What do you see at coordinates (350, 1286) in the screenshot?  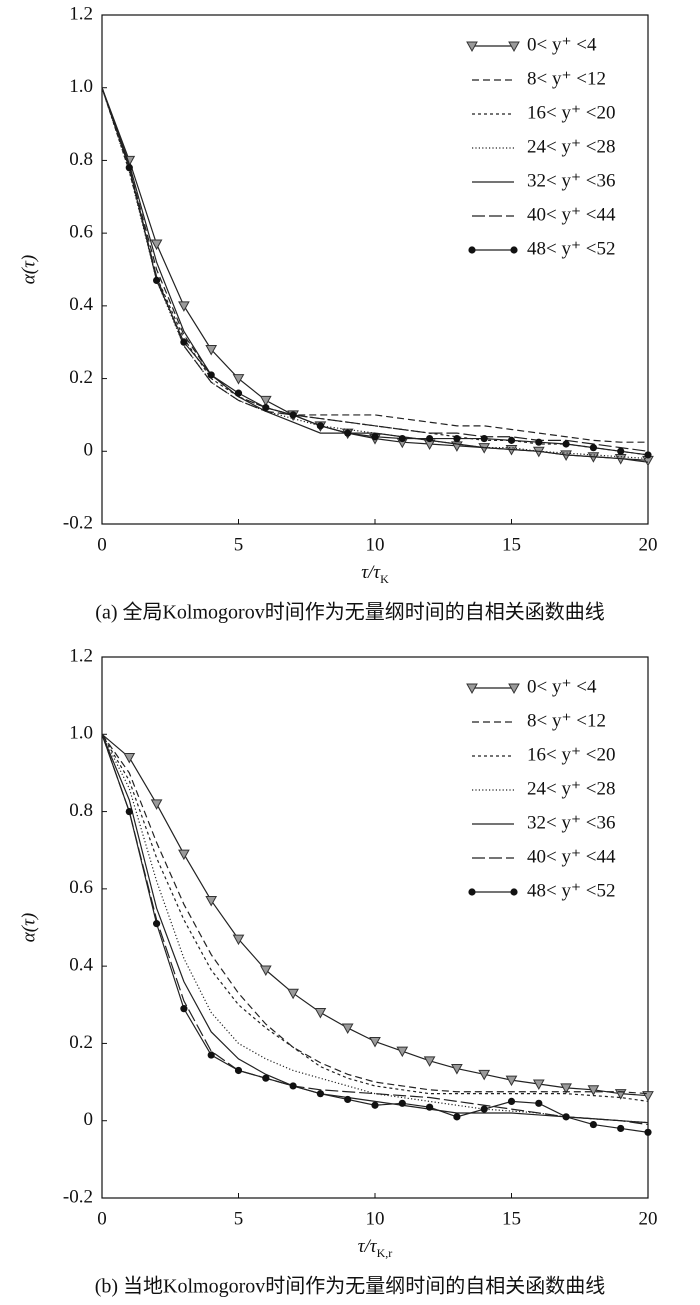 I see `caption: (b) 当地Kolmogorov时间作为无量纲时间的自相关函数曲线` at bounding box center [350, 1286].